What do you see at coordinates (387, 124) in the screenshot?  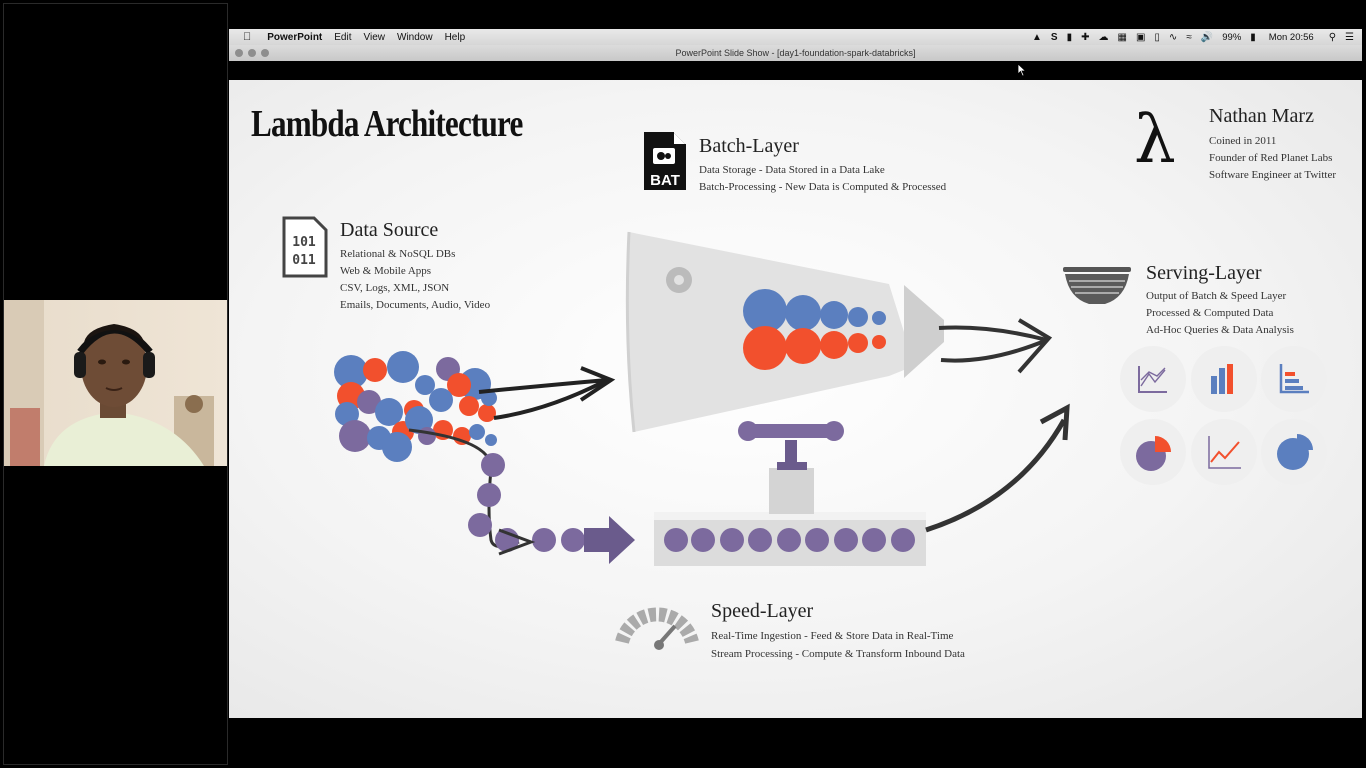 I see `slide-title: Lambda Architecture` at bounding box center [387, 124].